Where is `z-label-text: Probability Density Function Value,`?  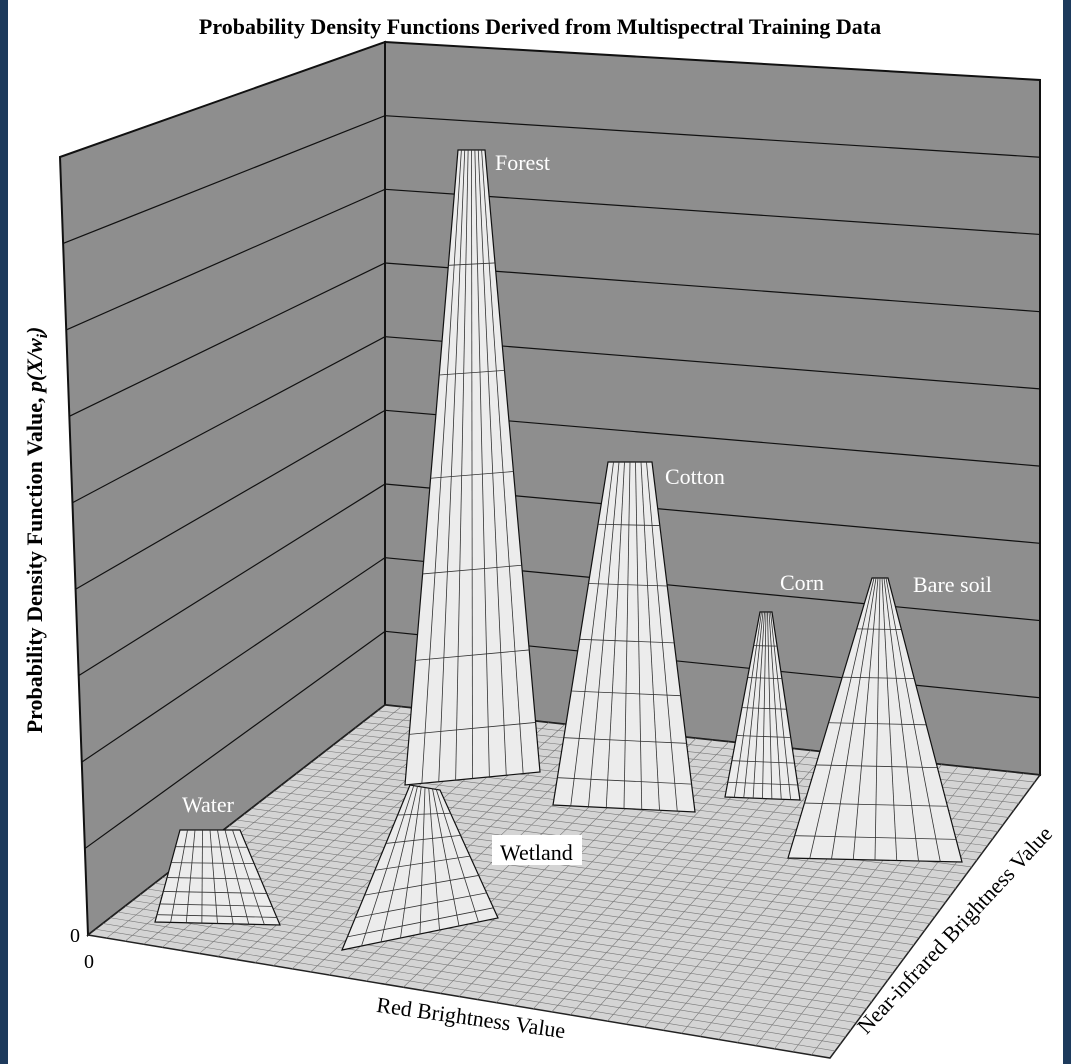
z-label-text: Probability Density Function Value, is located at coordinates (34, 562).